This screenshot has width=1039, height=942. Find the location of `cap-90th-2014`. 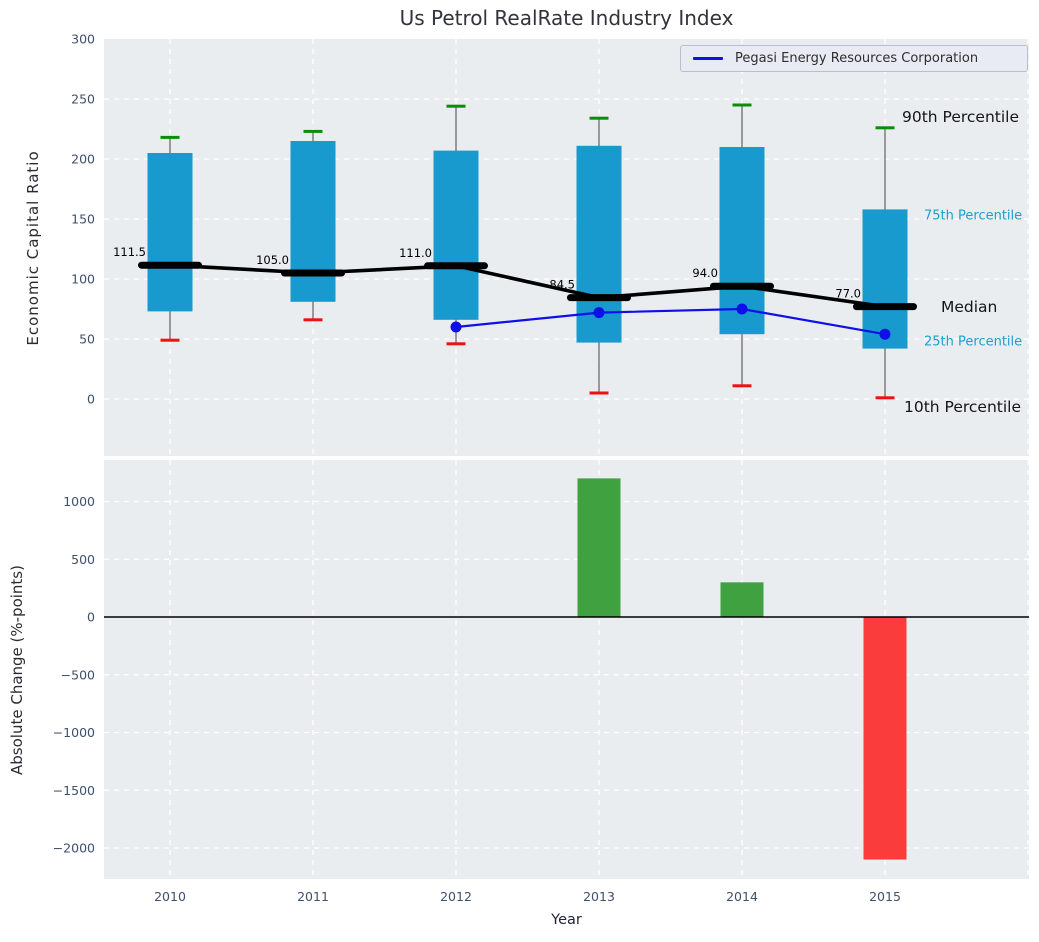

cap-90th-2014 is located at coordinates (742, 105).